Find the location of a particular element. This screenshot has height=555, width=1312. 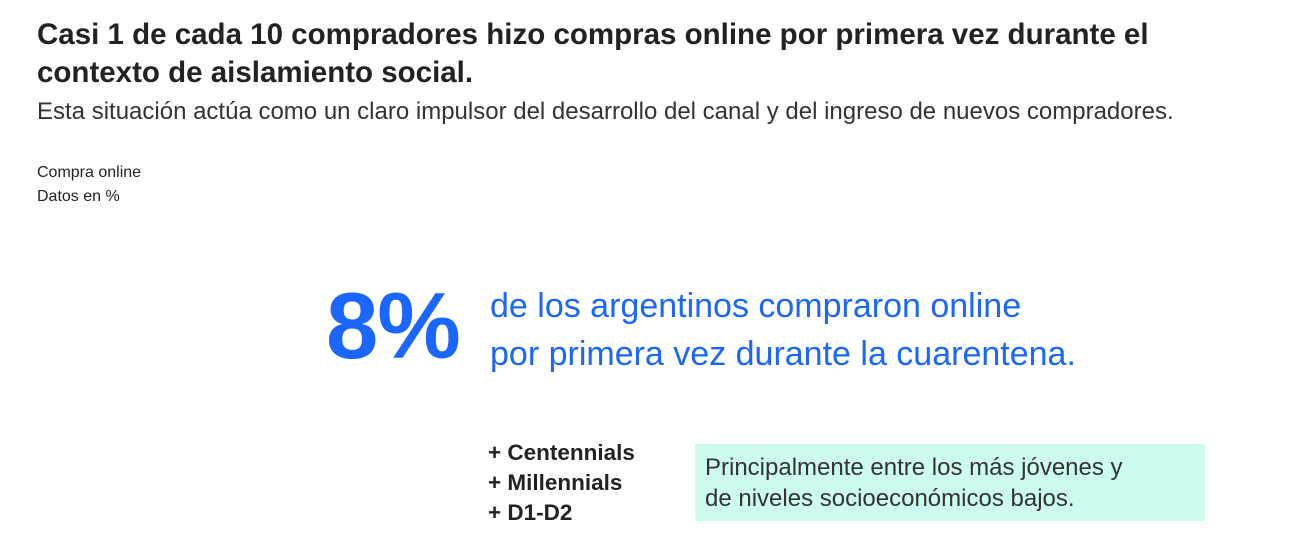

segment-list: + Centennials + Millennials + D1-D2 is located at coordinates (561, 483).